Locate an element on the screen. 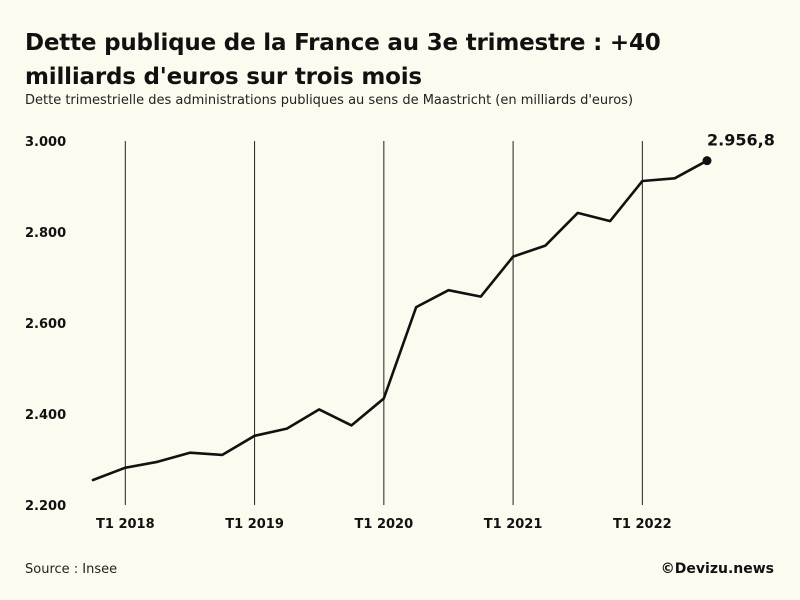 The image size is (800, 600). x-axis-tick-labels: T1 2018 T1 2019 T1 2020 T1 2021 T1 2022 is located at coordinates (384, 524).